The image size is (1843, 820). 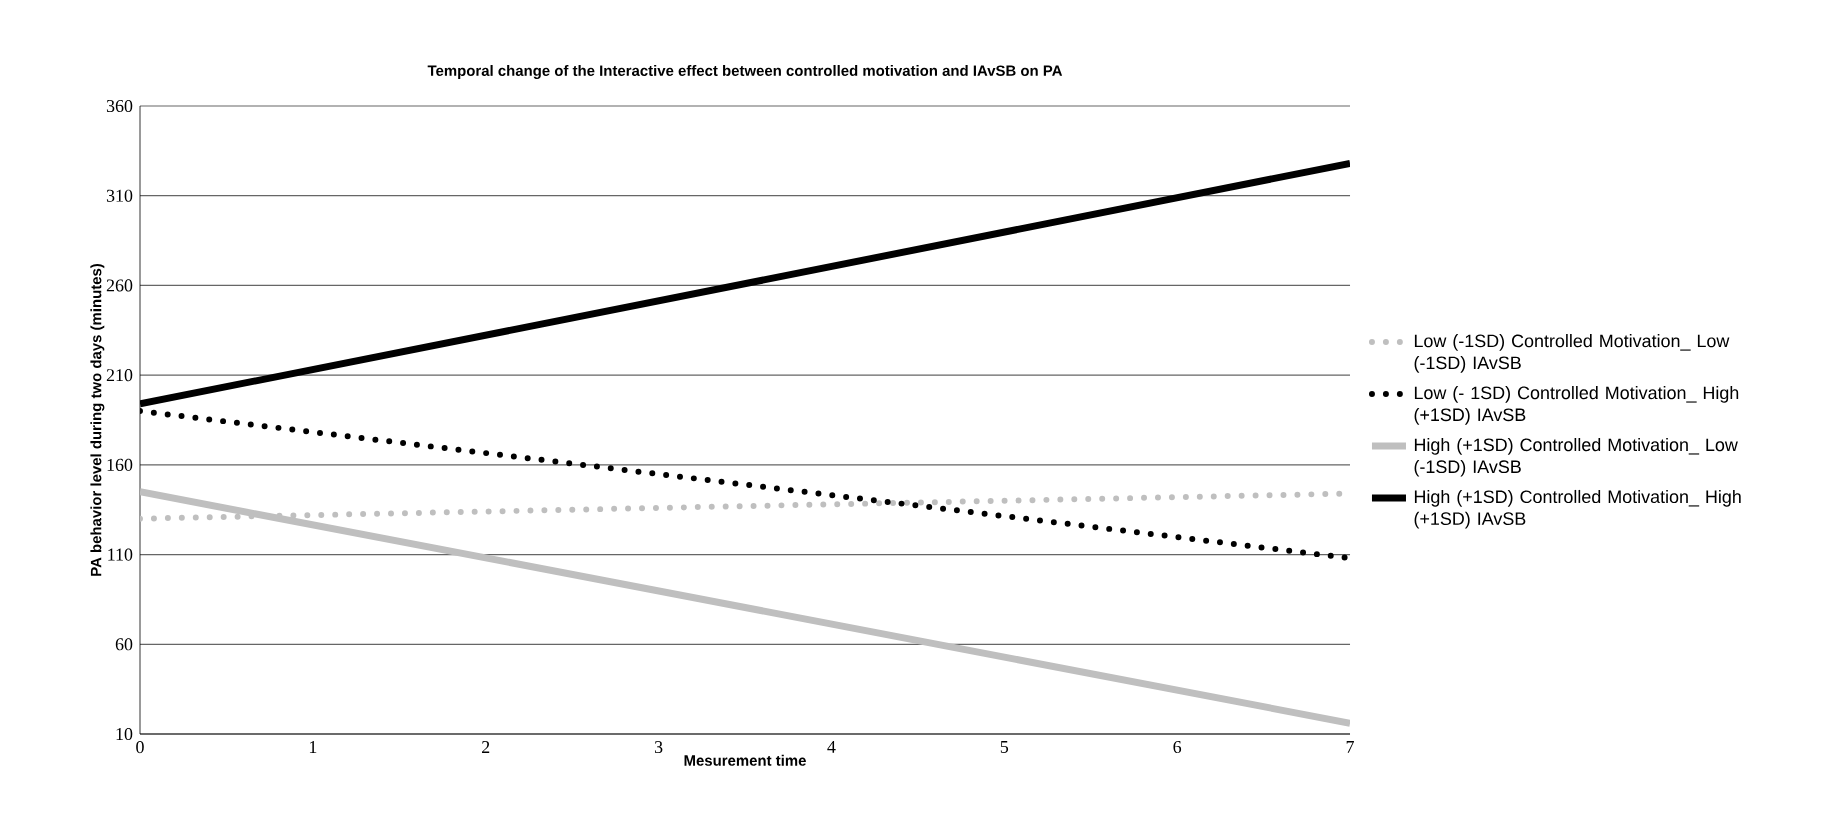 What do you see at coordinates (1576, 457) in the screenshot?
I see `legend-label: High (+1SD) Controlled Motivation_ Low (-1SD) IAvSB` at bounding box center [1576, 457].